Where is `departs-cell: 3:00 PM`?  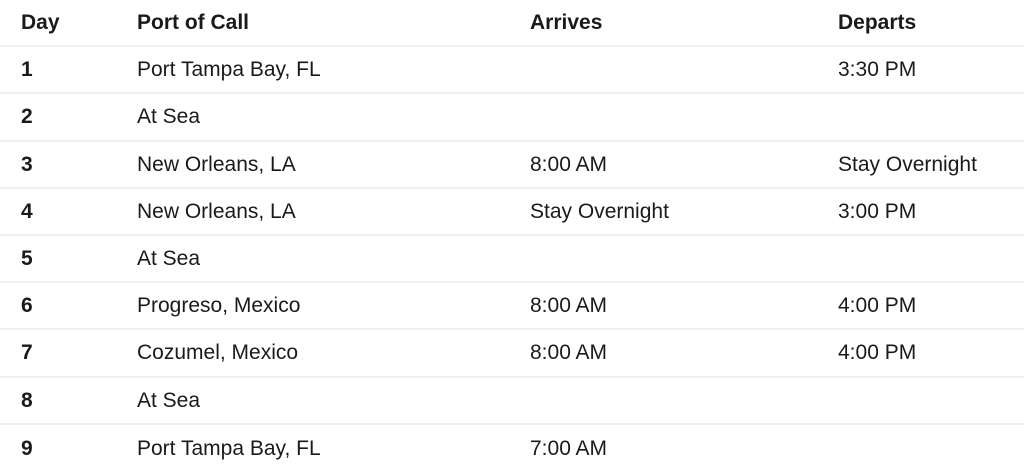 departs-cell: 3:00 PM is located at coordinates (931, 212).